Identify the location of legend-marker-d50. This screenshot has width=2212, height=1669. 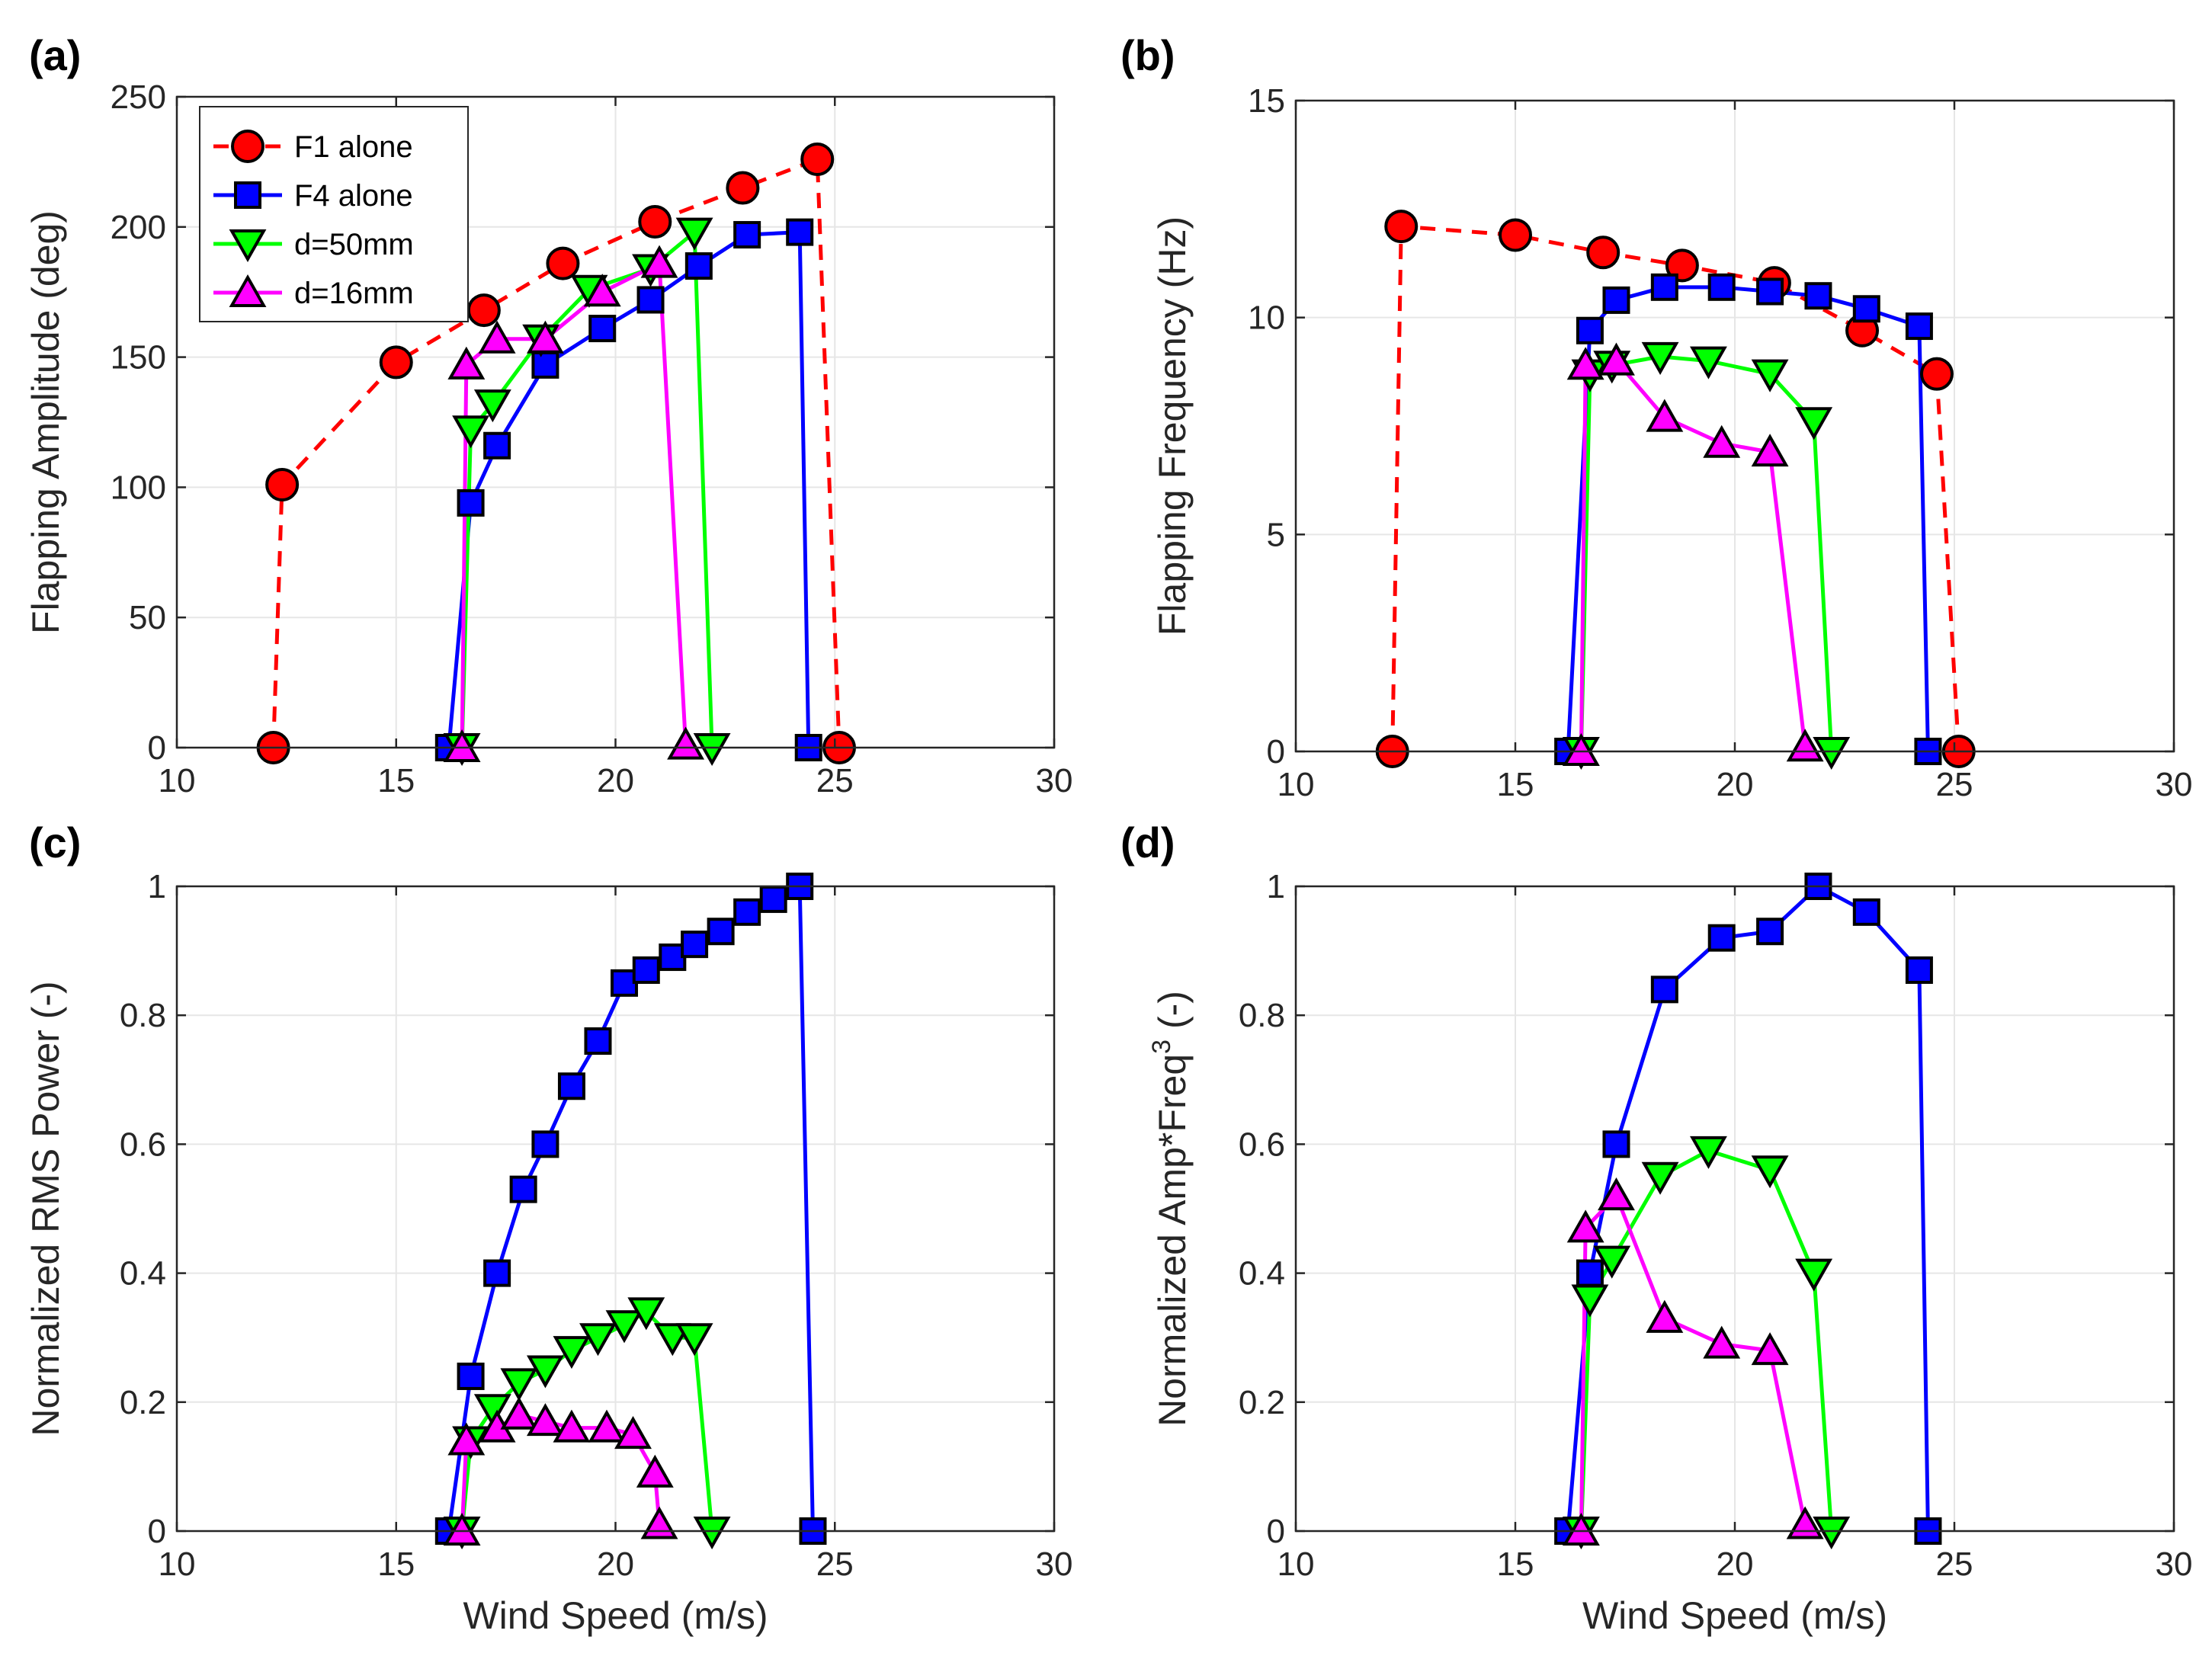
(248, 246).